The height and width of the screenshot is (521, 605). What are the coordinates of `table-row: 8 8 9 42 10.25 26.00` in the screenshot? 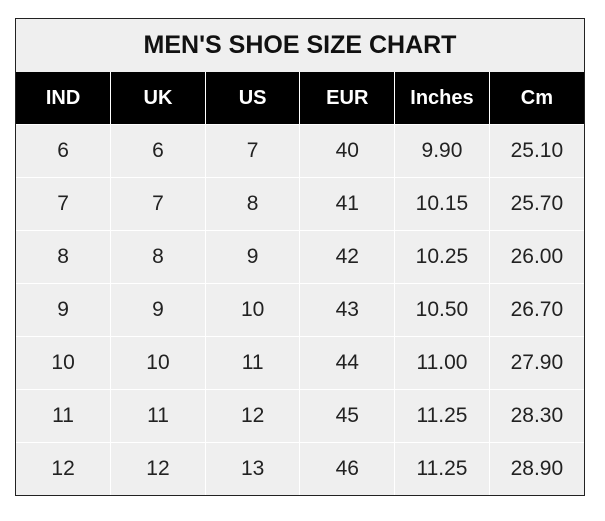 It's located at (300, 257).